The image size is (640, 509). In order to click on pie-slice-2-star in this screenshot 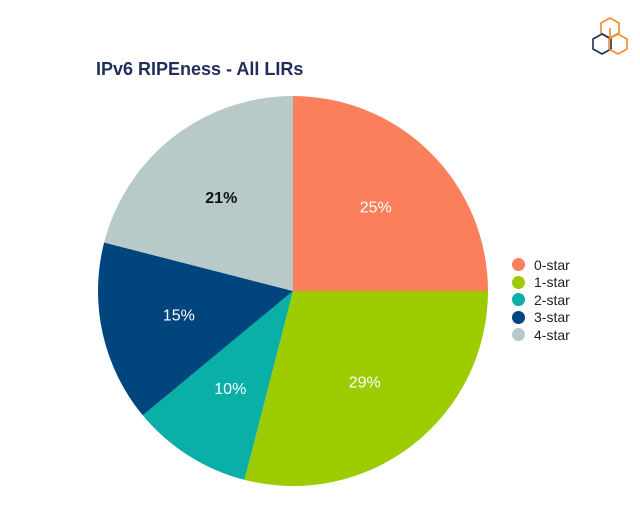, I will do `click(217, 385)`.